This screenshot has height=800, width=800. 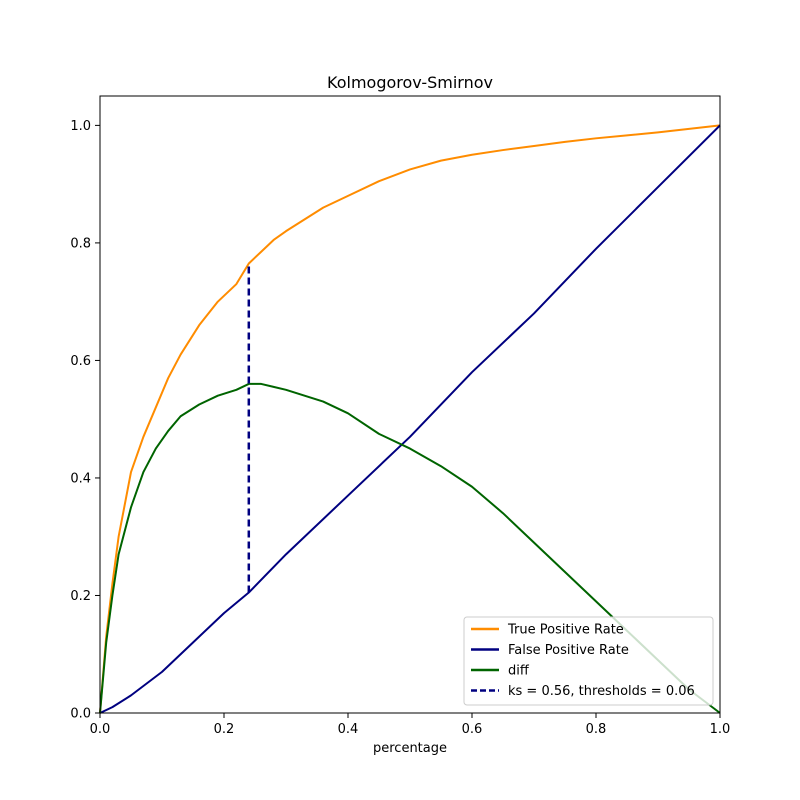 What do you see at coordinates (85, 420) in the screenshot?
I see `y-axis-ticks: 0.0 0.2 0.4 0.6 0.8 1.0` at bounding box center [85, 420].